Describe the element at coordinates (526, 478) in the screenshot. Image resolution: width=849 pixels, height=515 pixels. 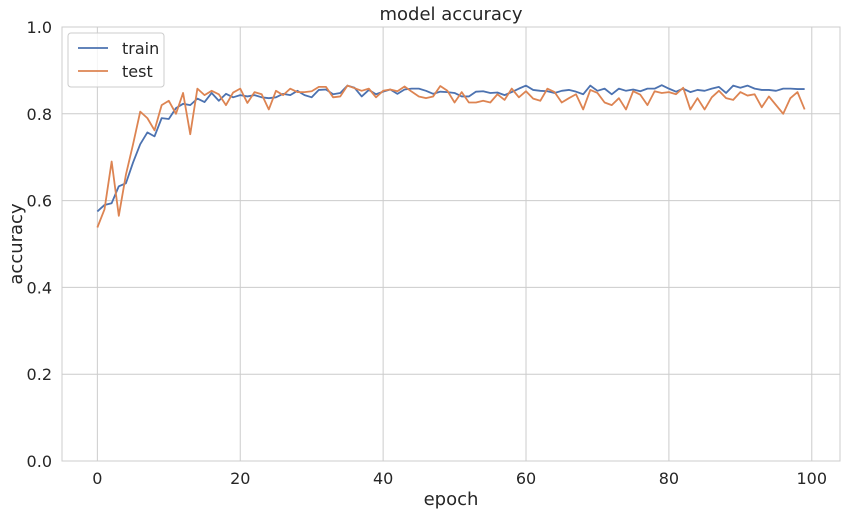
I see `x-tick-label: 60` at that location.